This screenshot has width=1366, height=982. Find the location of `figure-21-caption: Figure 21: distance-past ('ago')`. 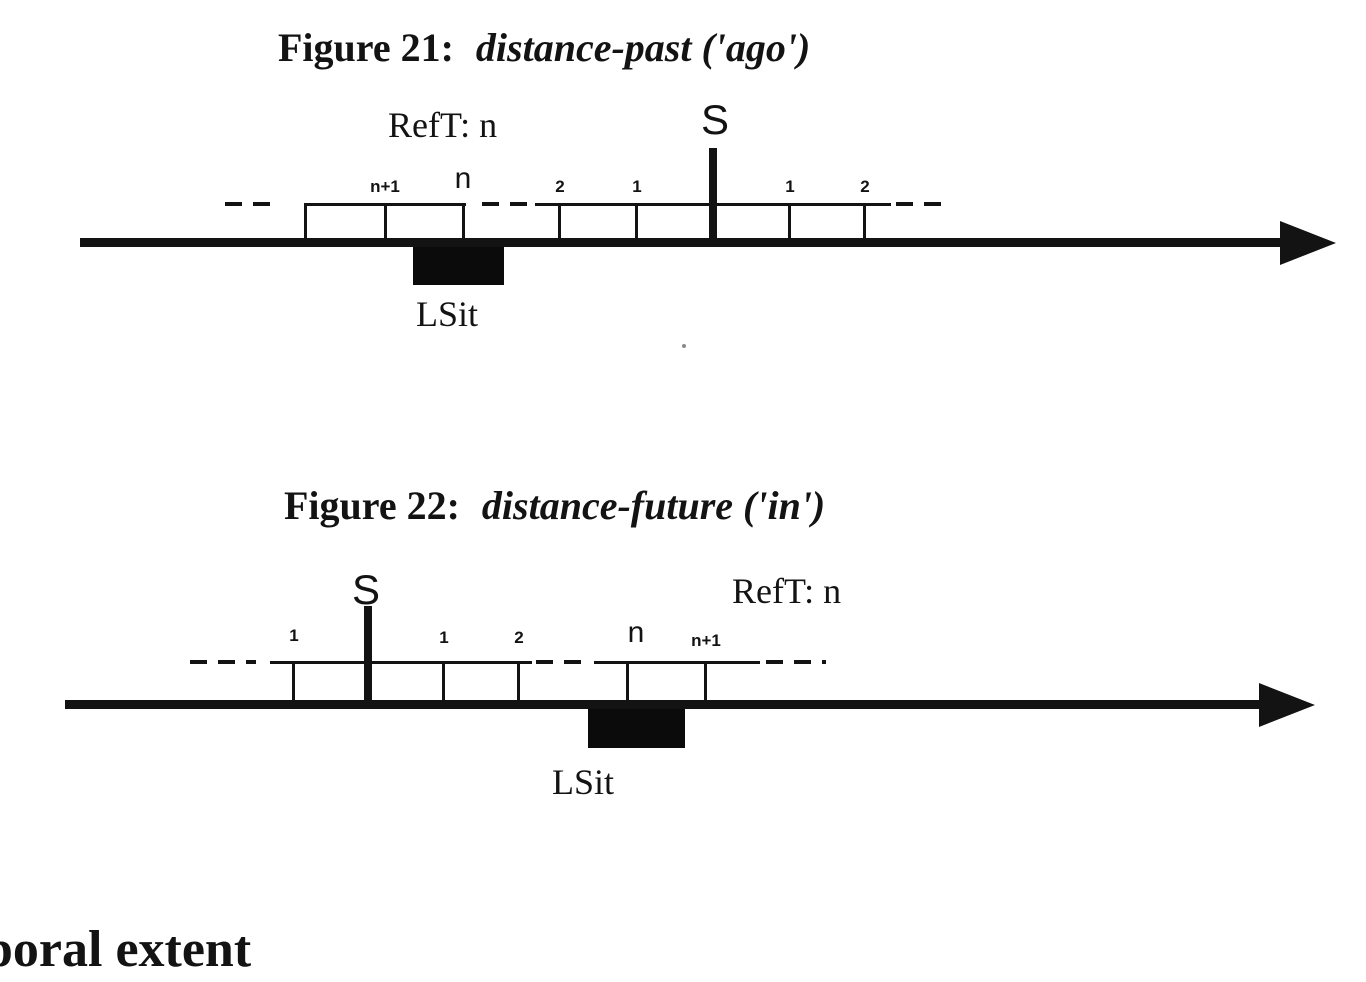

figure-21-caption: Figure 21: distance-past ('ago') is located at coordinates (544, 47).